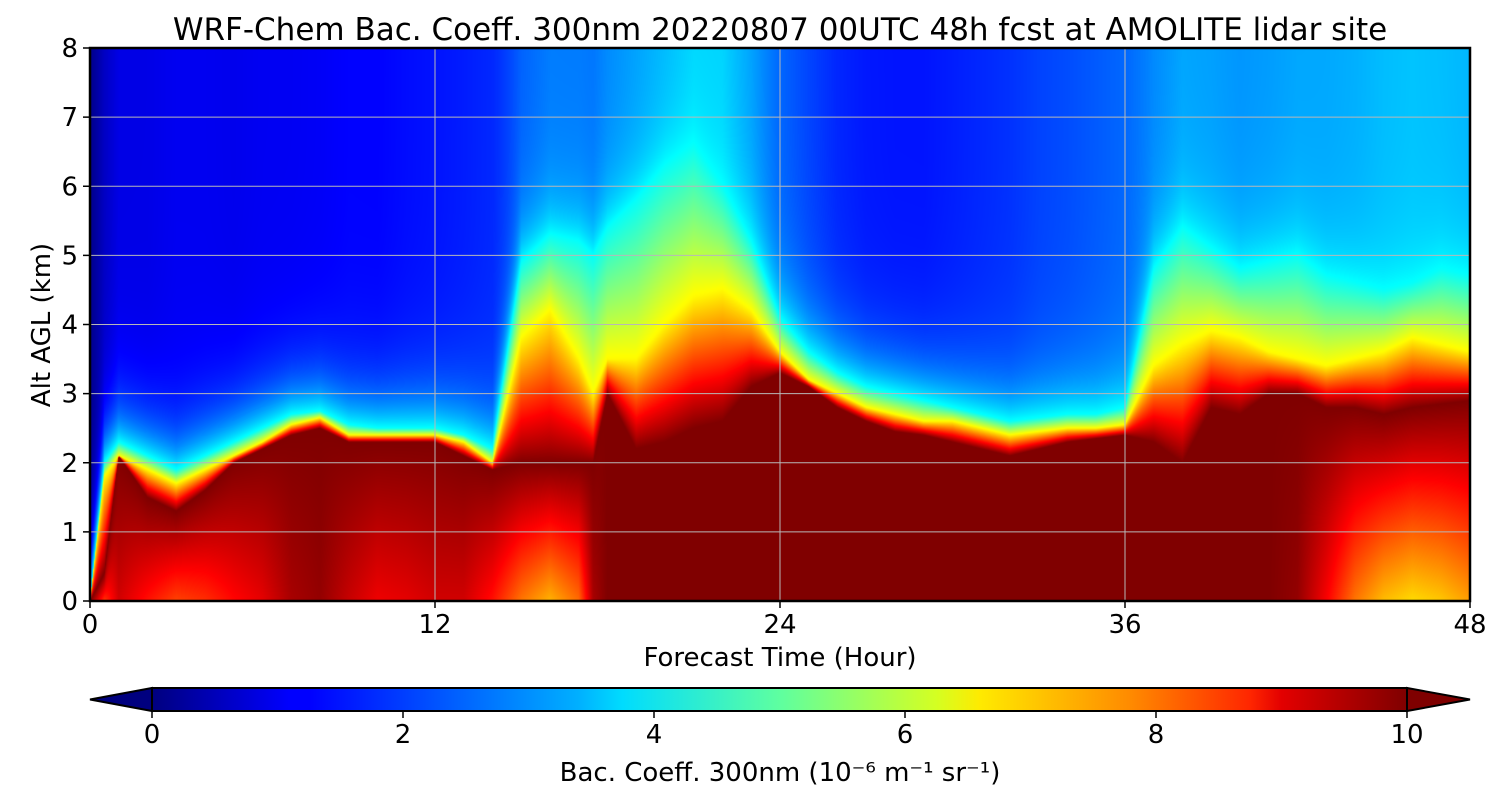 This screenshot has width=1500, height=800. Describe the element at coordinates (69, 533) in the screenshot. I see `y-tick-label: 1` at that location.